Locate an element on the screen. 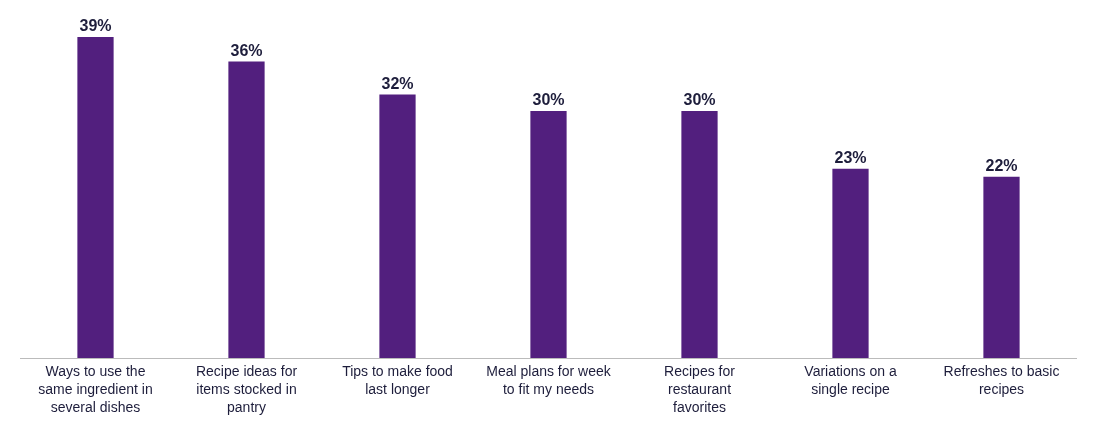  x-tick-label: Meal plans for week to fit my needs is located at coordinates (549, 379).